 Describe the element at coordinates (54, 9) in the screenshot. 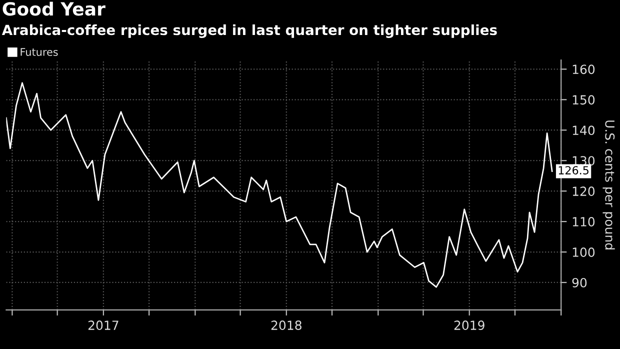

I see `chart-title: Good Year` at that location.